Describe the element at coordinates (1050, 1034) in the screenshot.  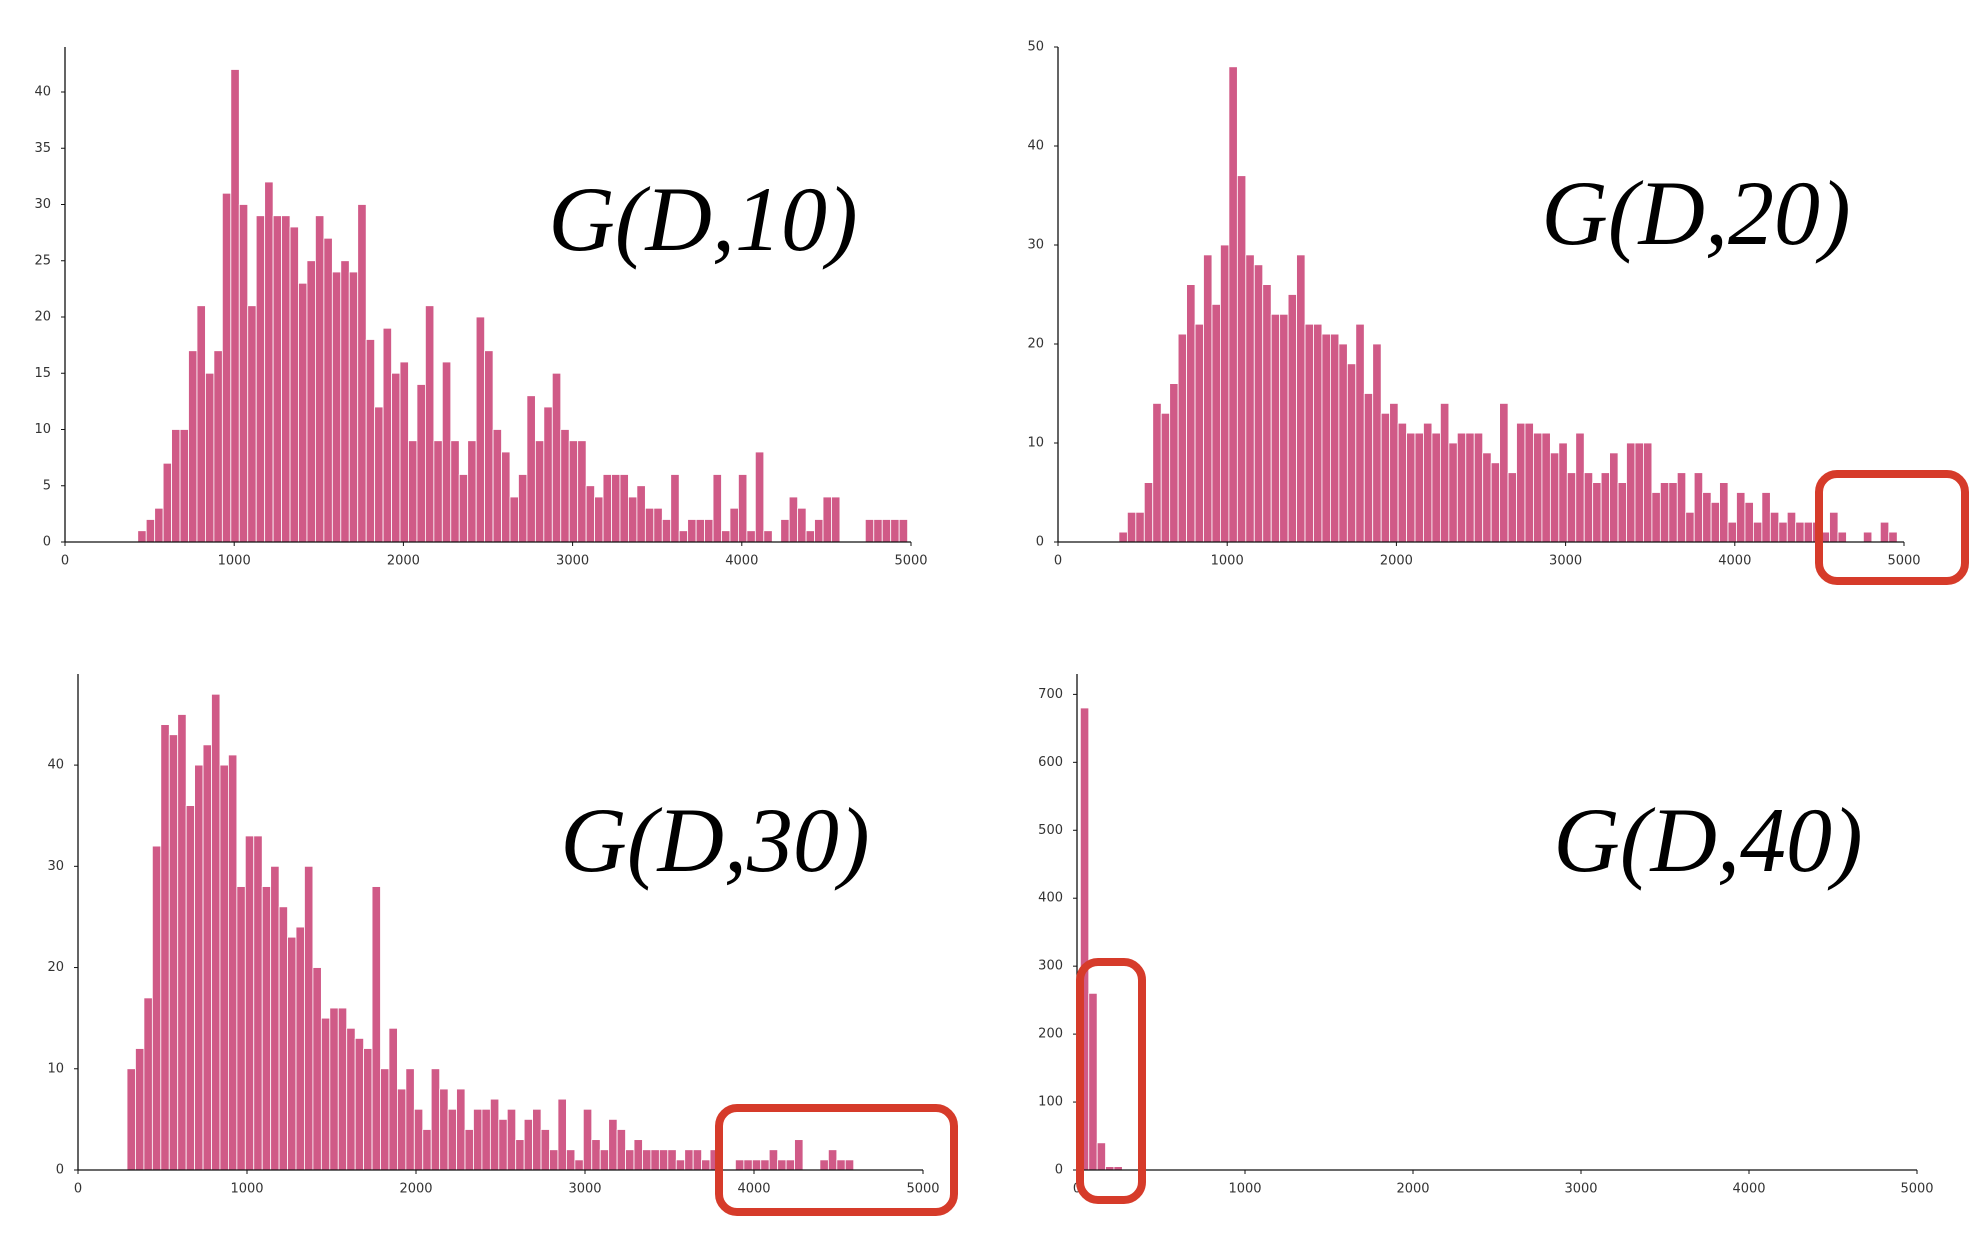
I see `y-tick-label: 200` at that location.